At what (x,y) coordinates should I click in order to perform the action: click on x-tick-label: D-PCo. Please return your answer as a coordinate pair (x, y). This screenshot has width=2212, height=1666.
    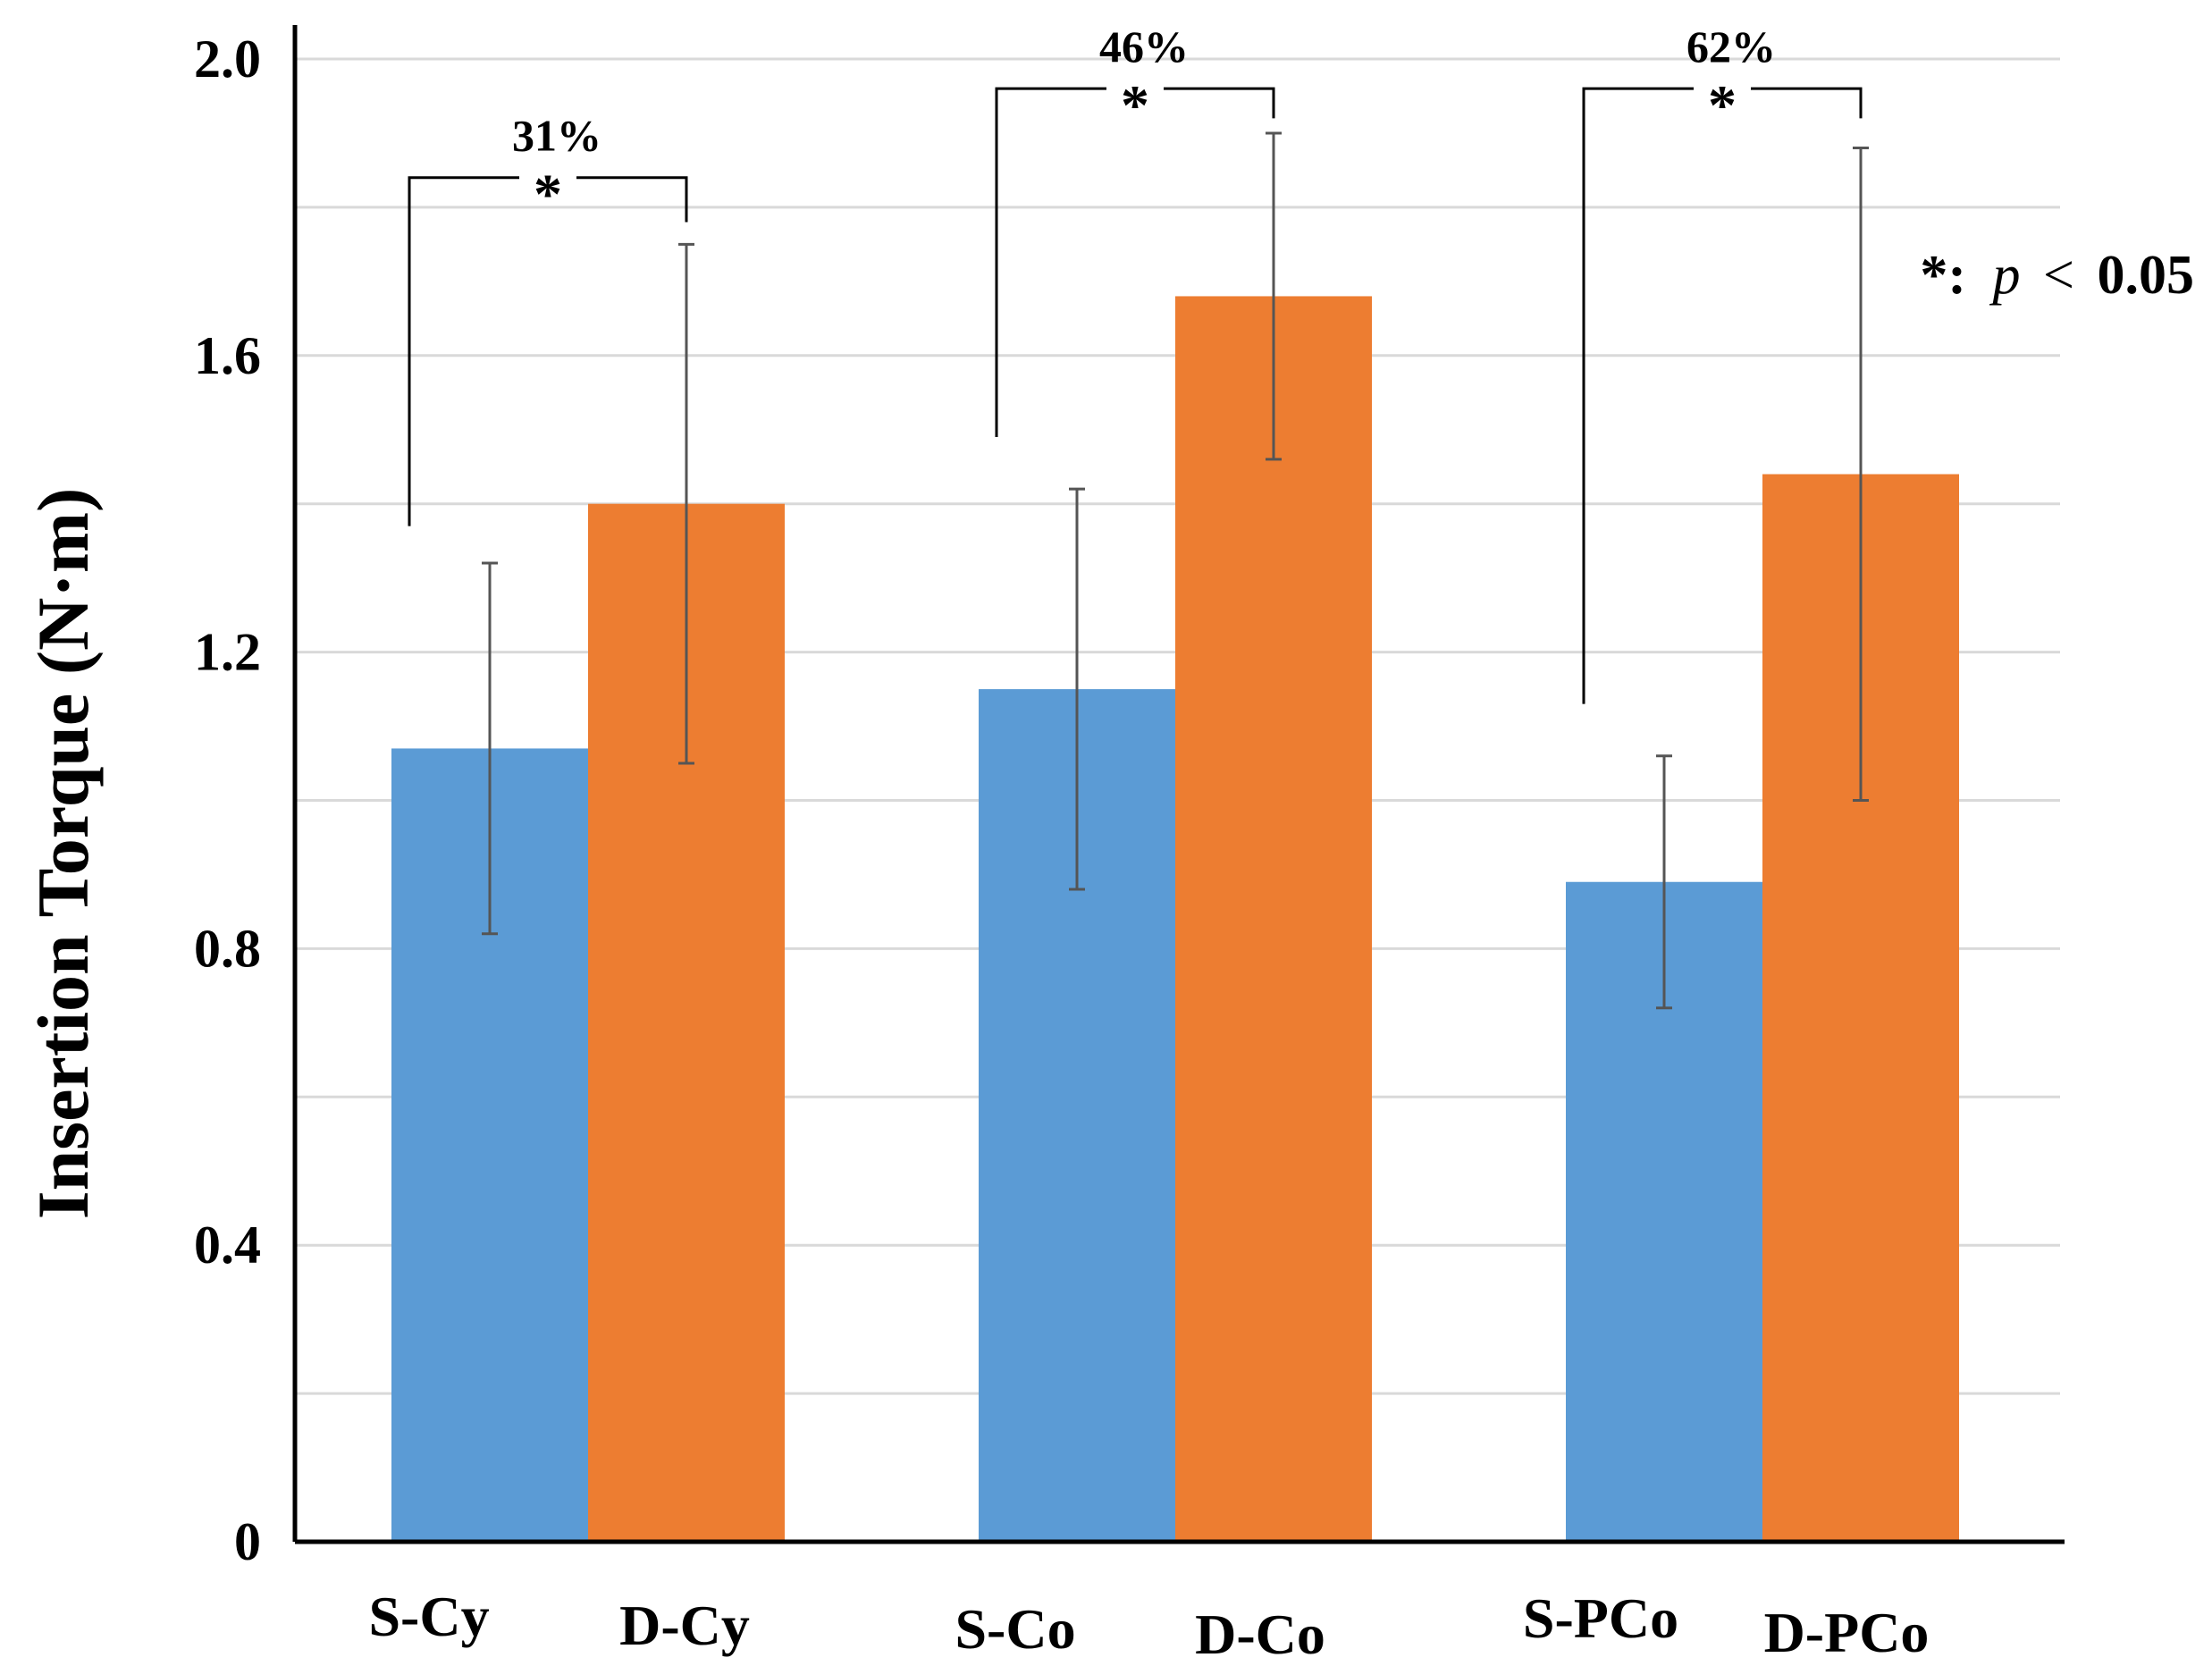
    Looking at the image, I should click on (1847, 1633).